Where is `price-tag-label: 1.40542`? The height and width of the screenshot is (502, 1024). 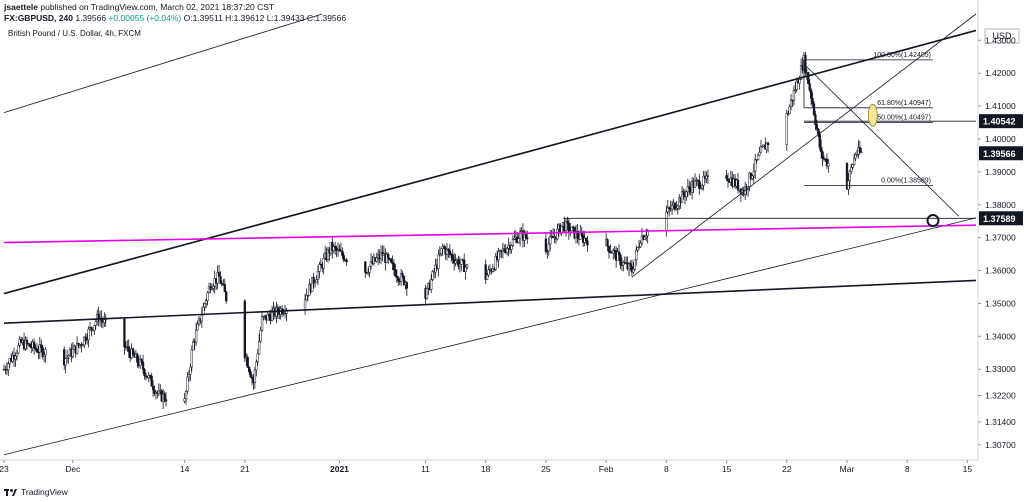
price-tag-label: 1.40542 is located at coordinates (999, 122).